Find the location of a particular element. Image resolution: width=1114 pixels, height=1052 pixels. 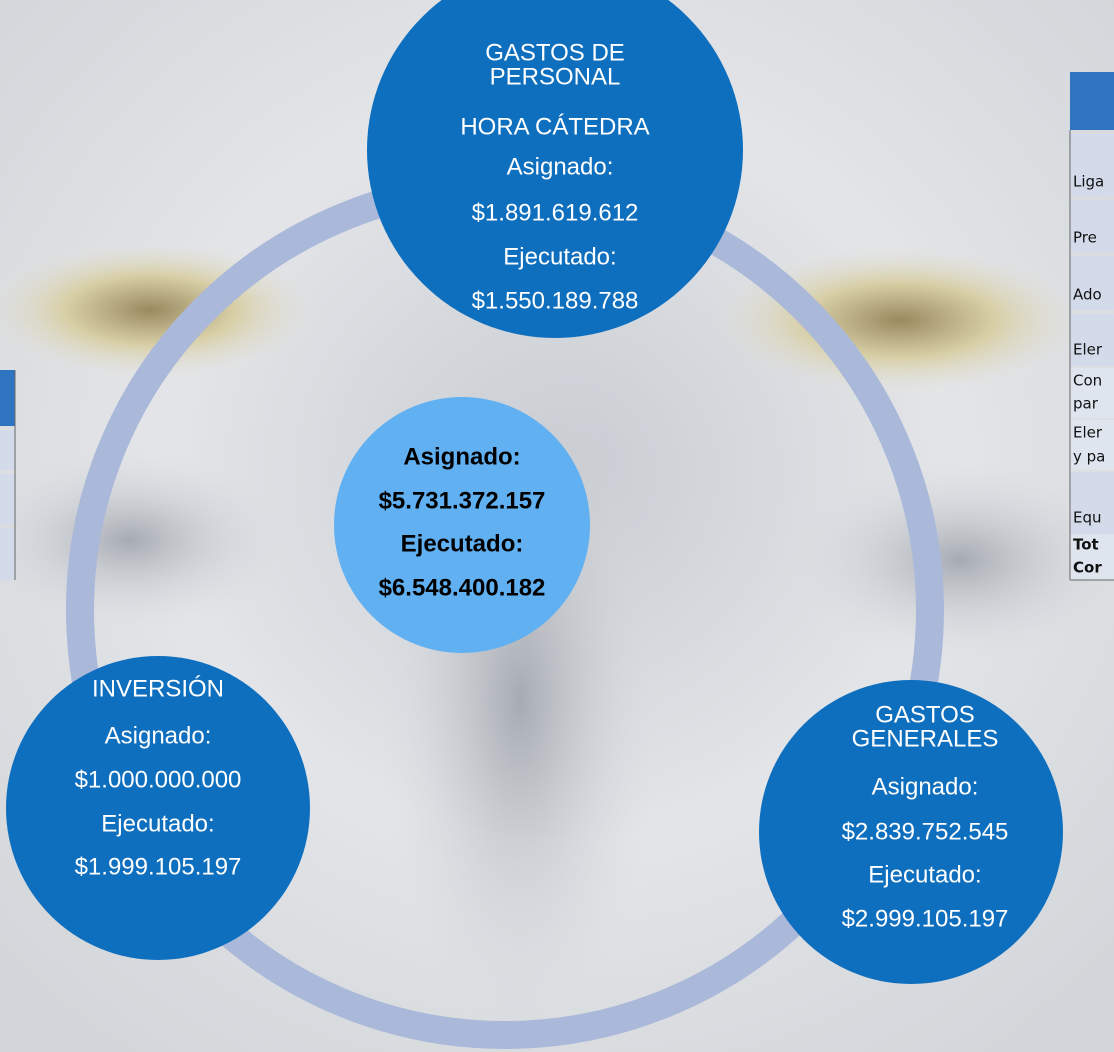

node-text: $1.000.000.000 is located at coordinates (158, 779).